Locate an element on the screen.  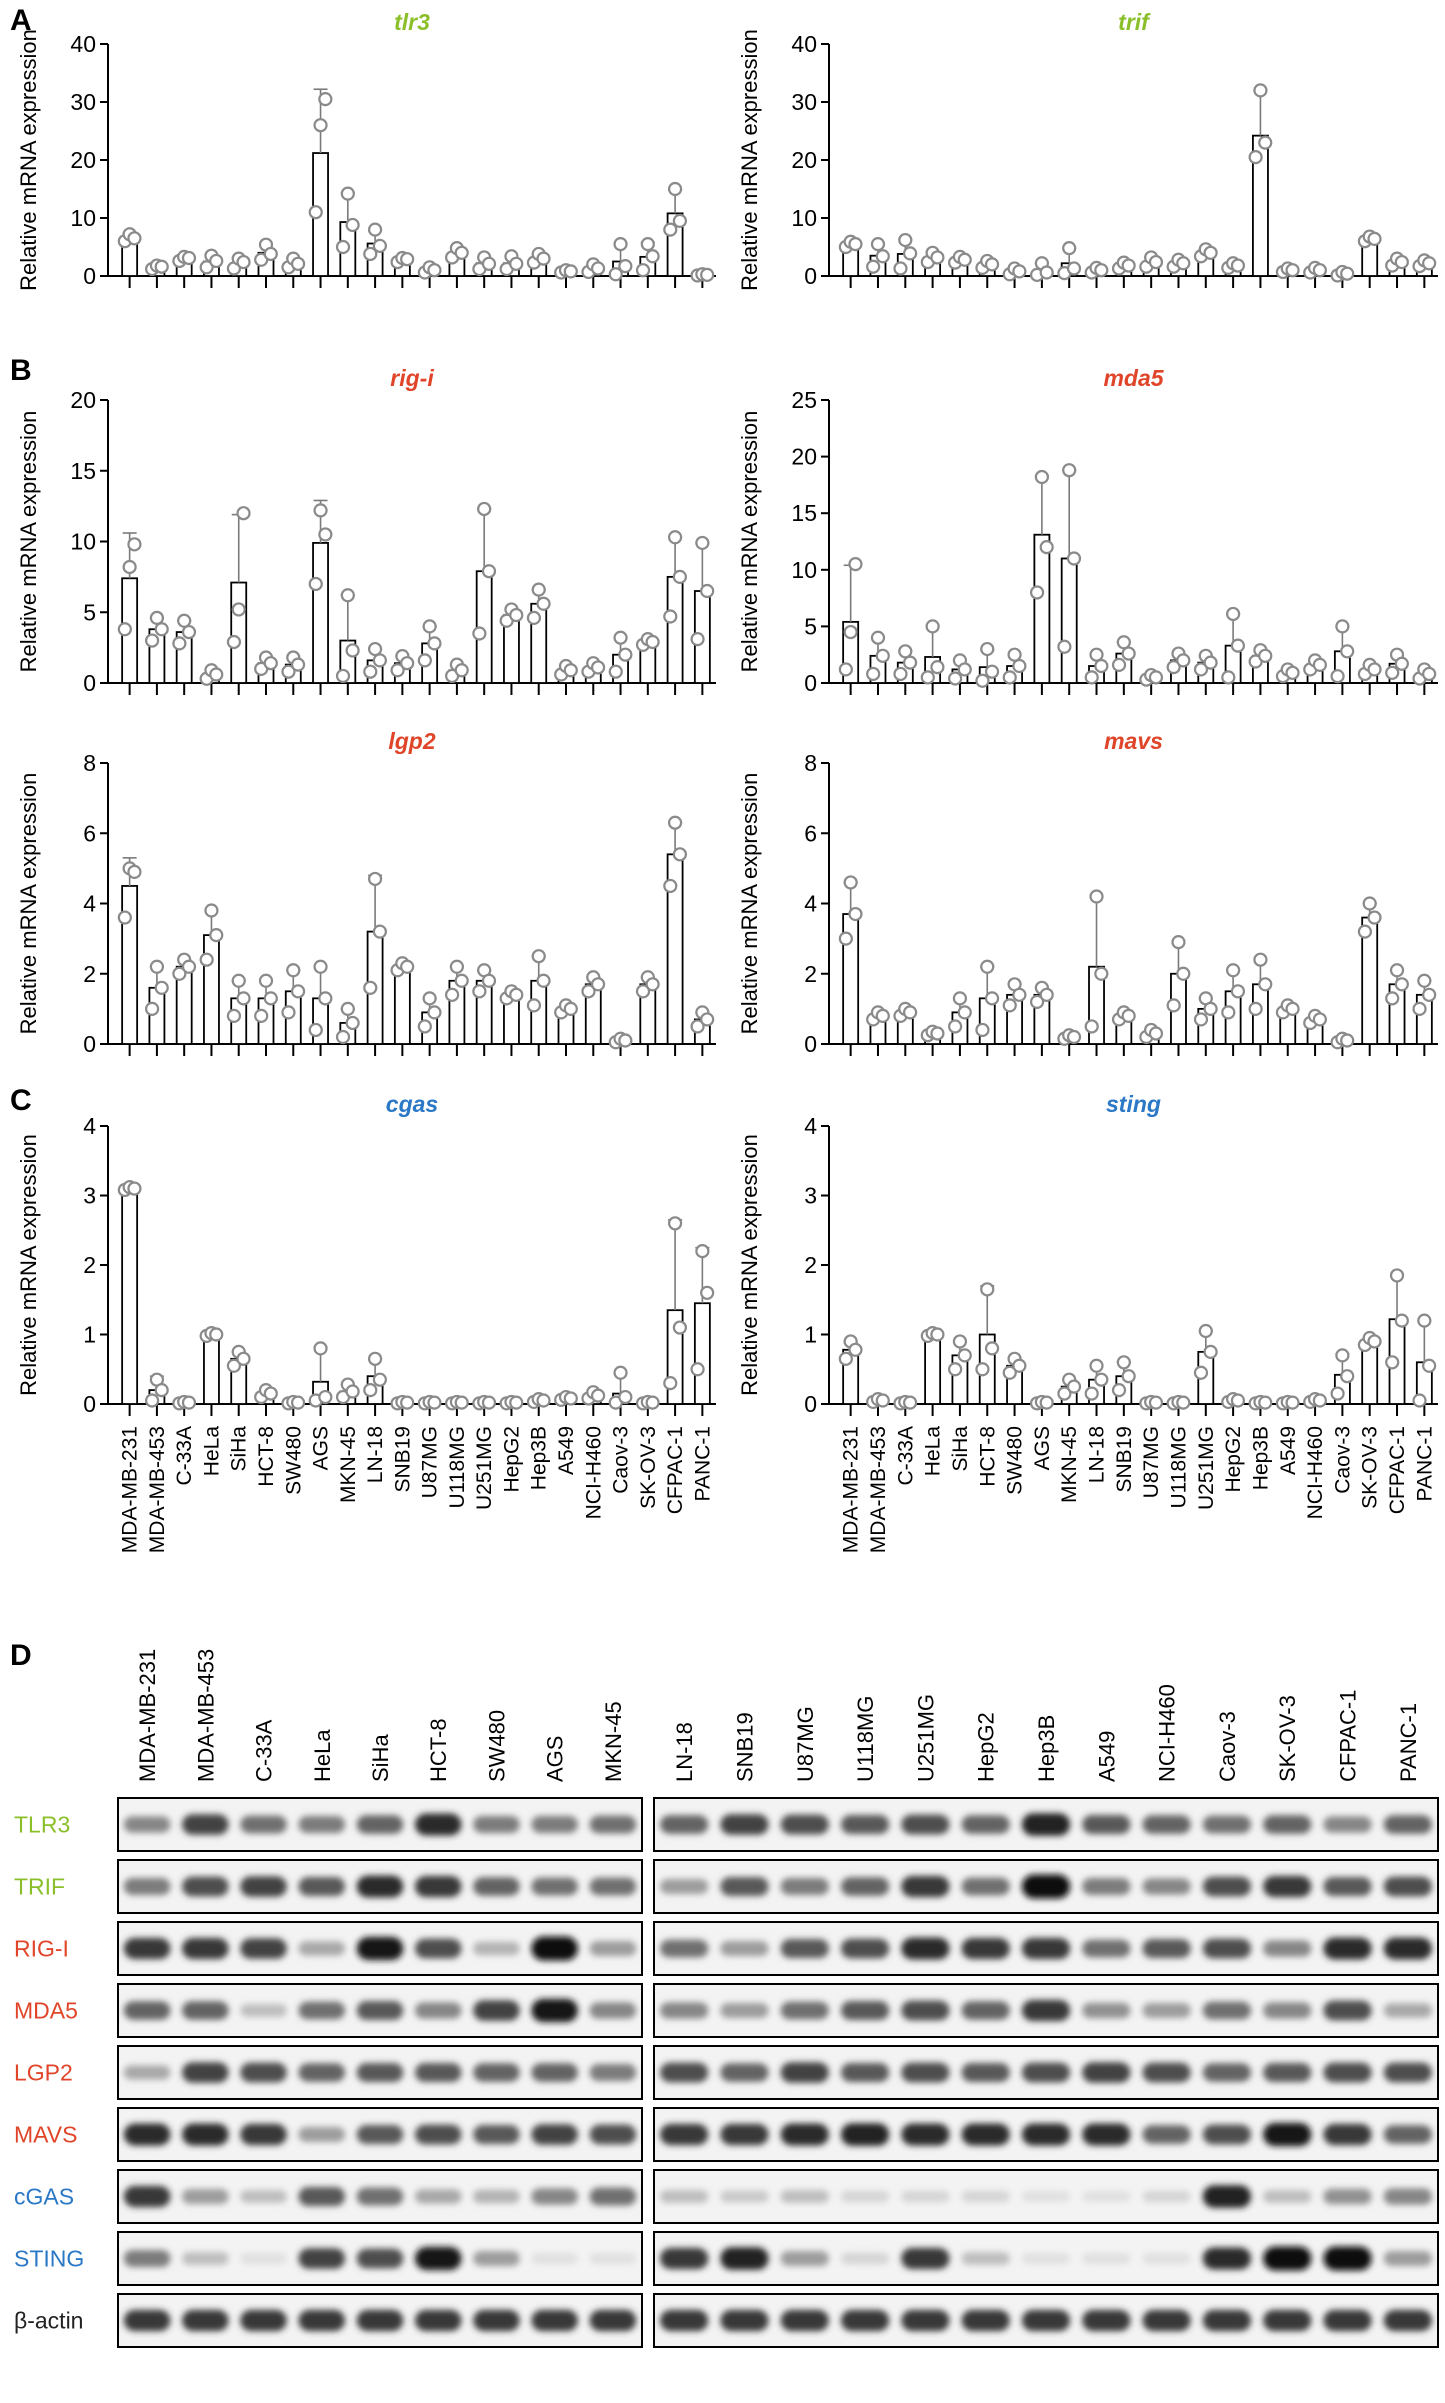
chart-rig-i: rig-i 0 5 10 15 20 Relative mRNA expression is located at coordinates (366, 530).